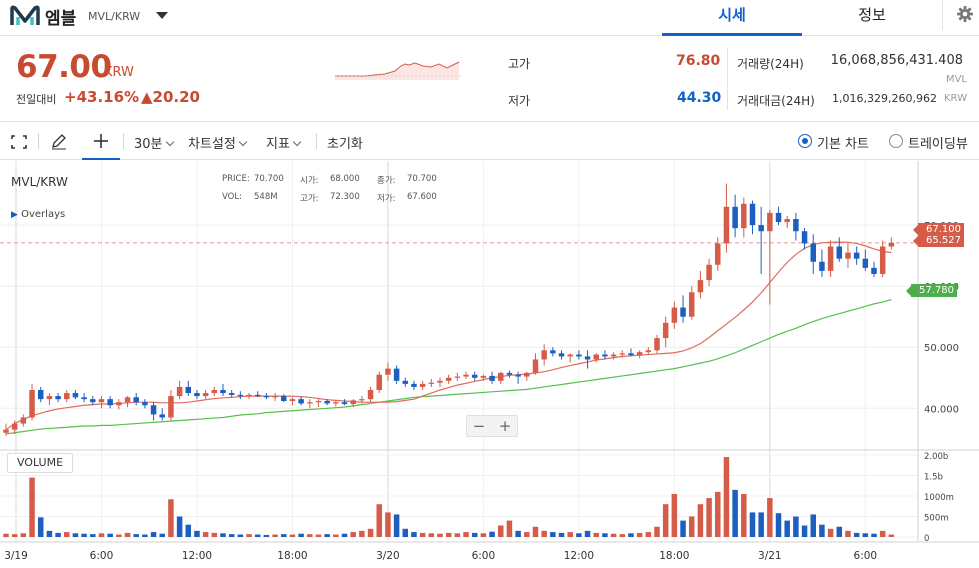 This screenshot has width=979, height=568. I want to click on basic-chart-radio, so click(805, 141).